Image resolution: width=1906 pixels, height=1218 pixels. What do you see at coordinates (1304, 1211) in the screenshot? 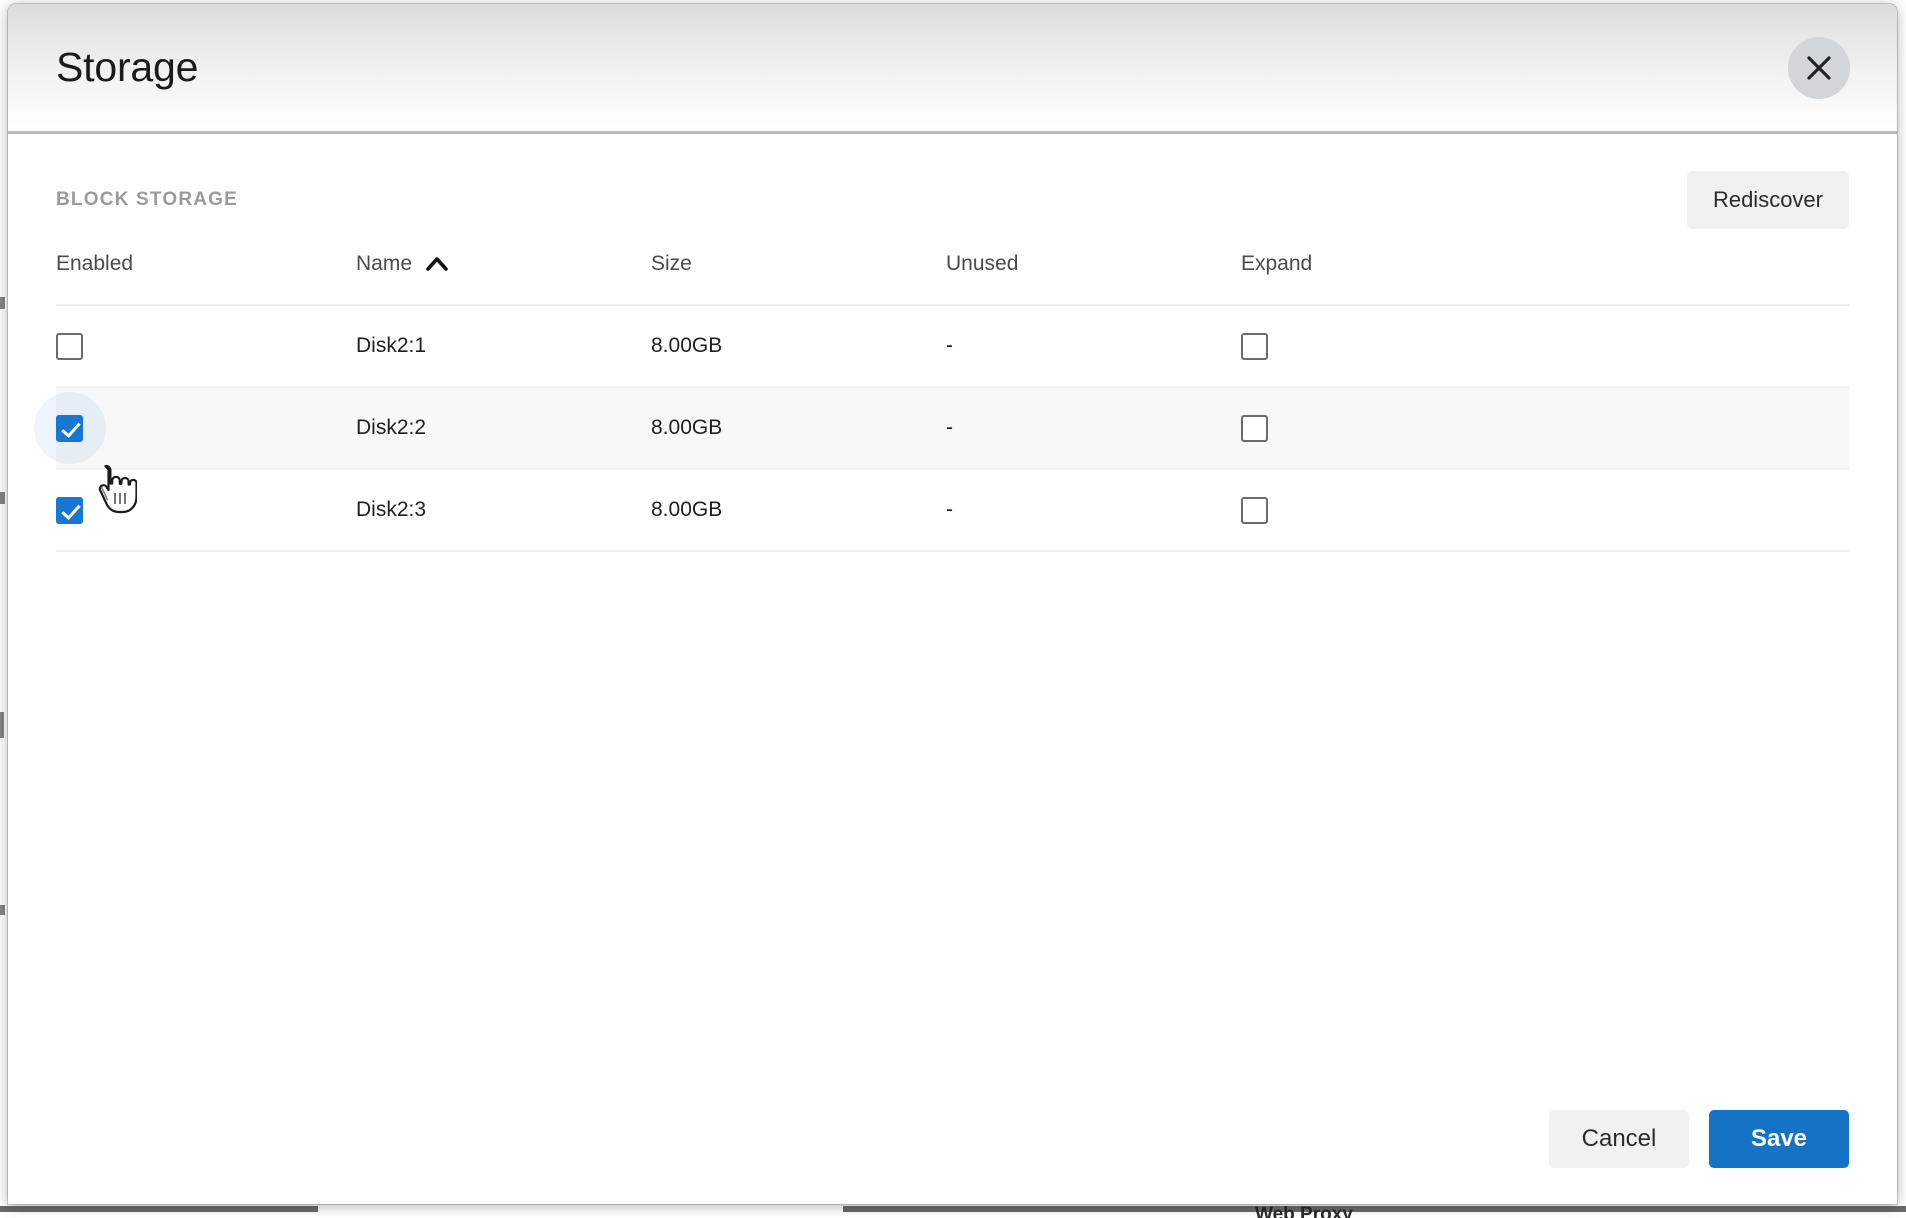
I see `background-web-proxy-label: Web Proxy` at bounding box center [1304, 1211].